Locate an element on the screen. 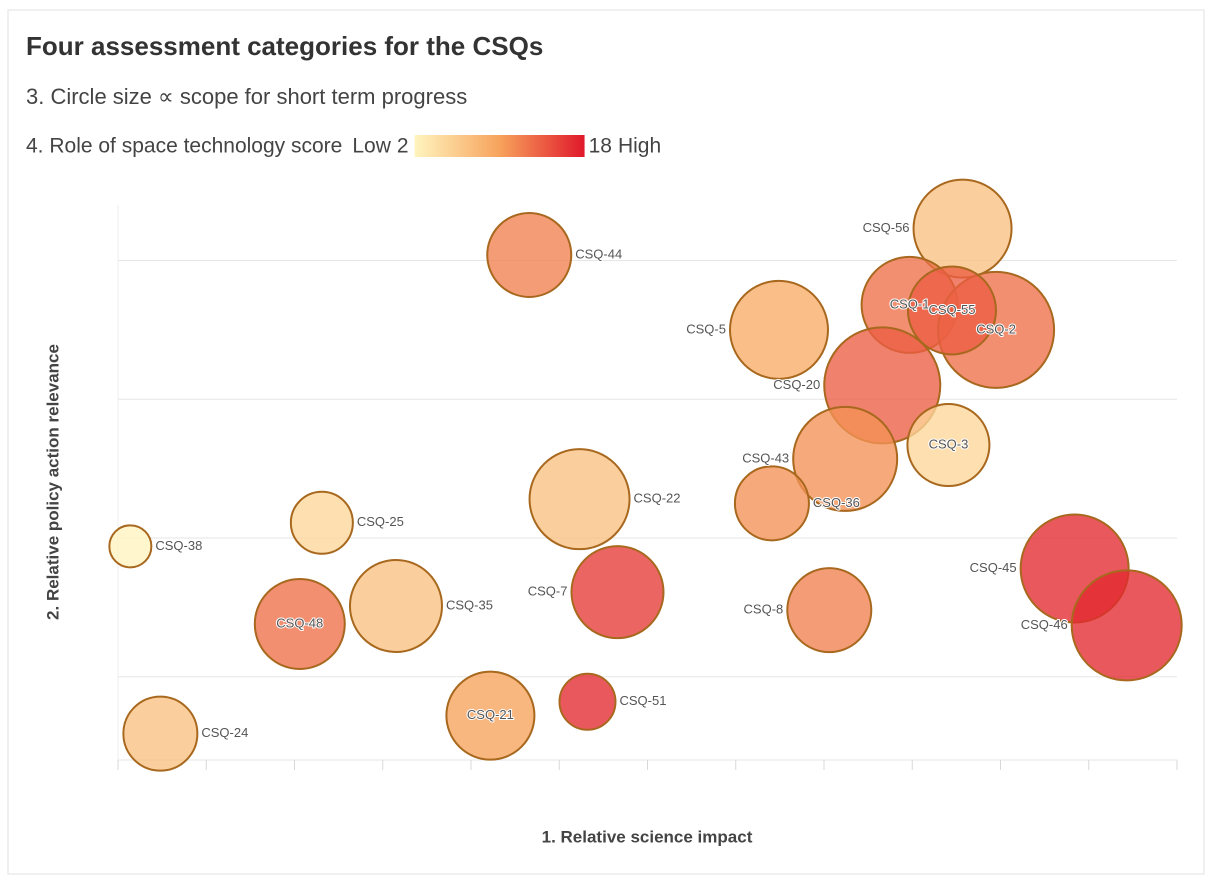 This screenshot has width=1205, height=875. point-label: CSQ-21 is located at coordinates (490, 714).